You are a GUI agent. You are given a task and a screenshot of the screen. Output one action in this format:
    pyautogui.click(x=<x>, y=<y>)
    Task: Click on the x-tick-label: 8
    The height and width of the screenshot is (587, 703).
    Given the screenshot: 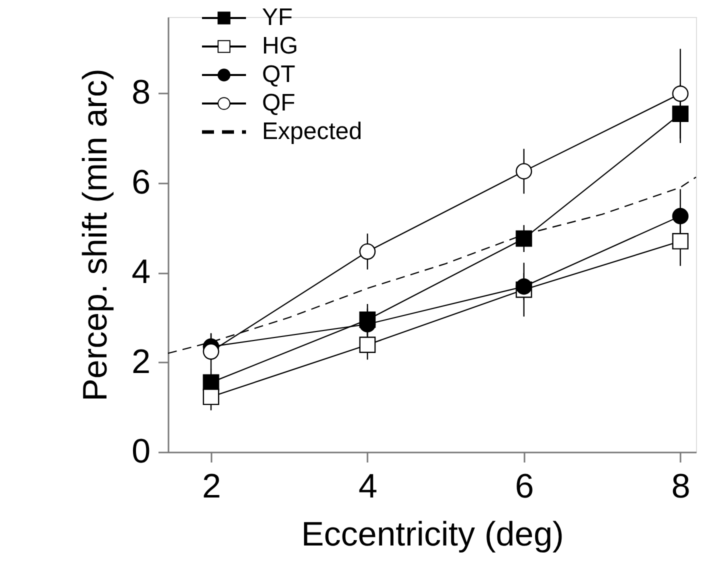 What is the action you would take?
    pyautogui.click(x=680, y=487)
    